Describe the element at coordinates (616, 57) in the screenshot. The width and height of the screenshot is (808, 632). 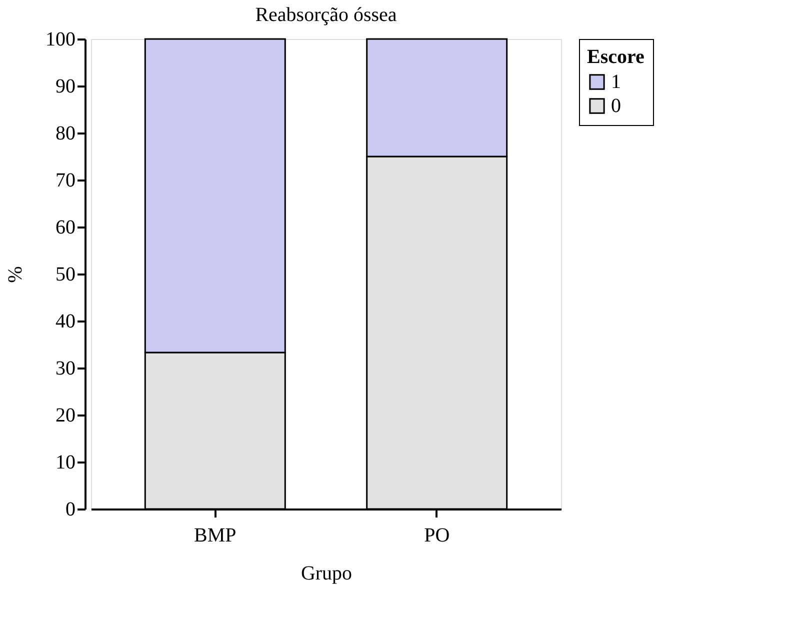
I see `legend-title: Escore` at that location.